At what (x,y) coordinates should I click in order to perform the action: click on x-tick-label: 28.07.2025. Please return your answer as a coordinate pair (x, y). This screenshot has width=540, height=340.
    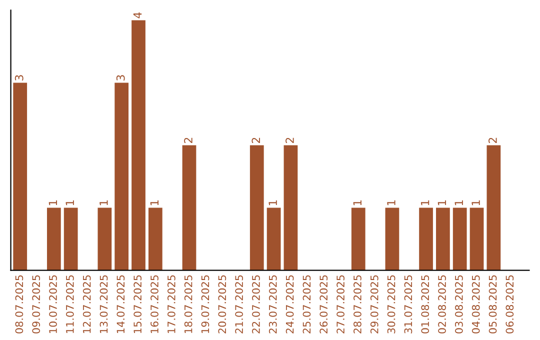
    Looking at the image, I should click on (358, 304).